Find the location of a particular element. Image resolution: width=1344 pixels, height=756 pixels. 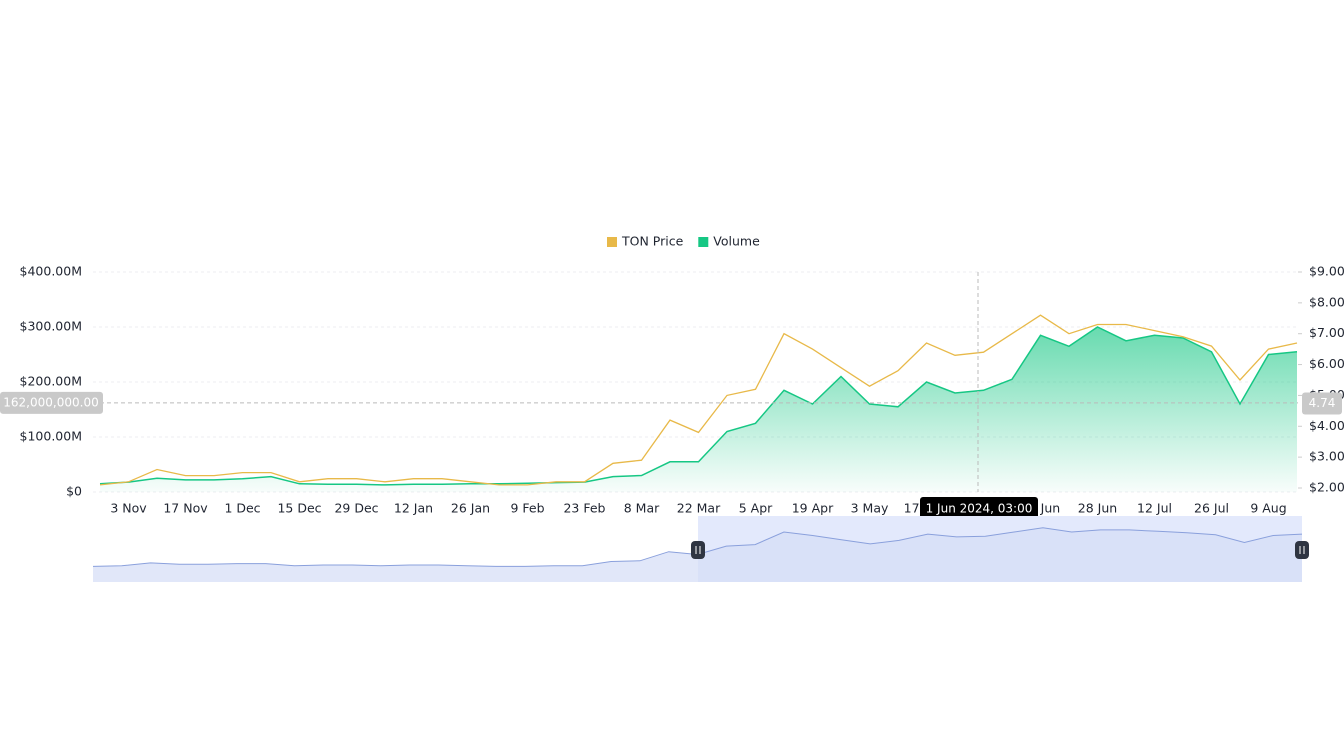

x-tick-label: 8 Mar is located at coordinates (642, 508).